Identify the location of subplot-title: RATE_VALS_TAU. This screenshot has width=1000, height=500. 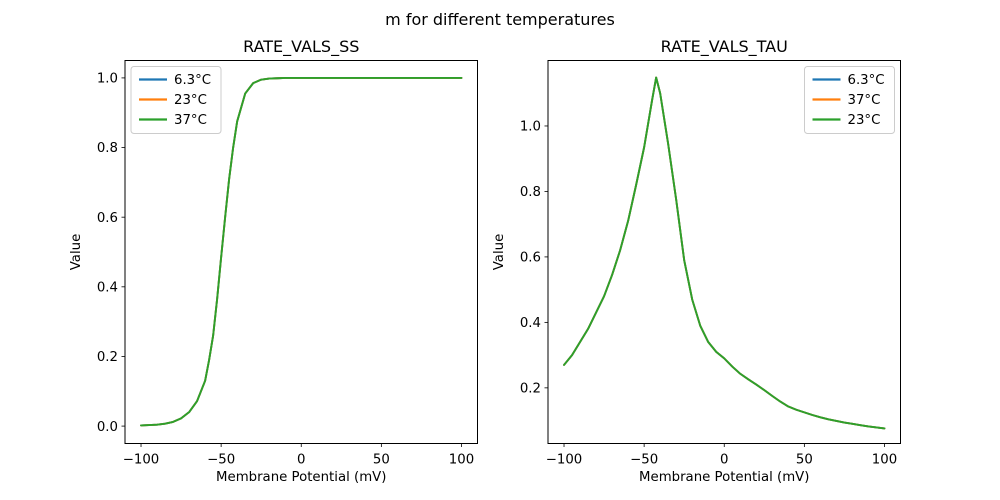
(724, 47).